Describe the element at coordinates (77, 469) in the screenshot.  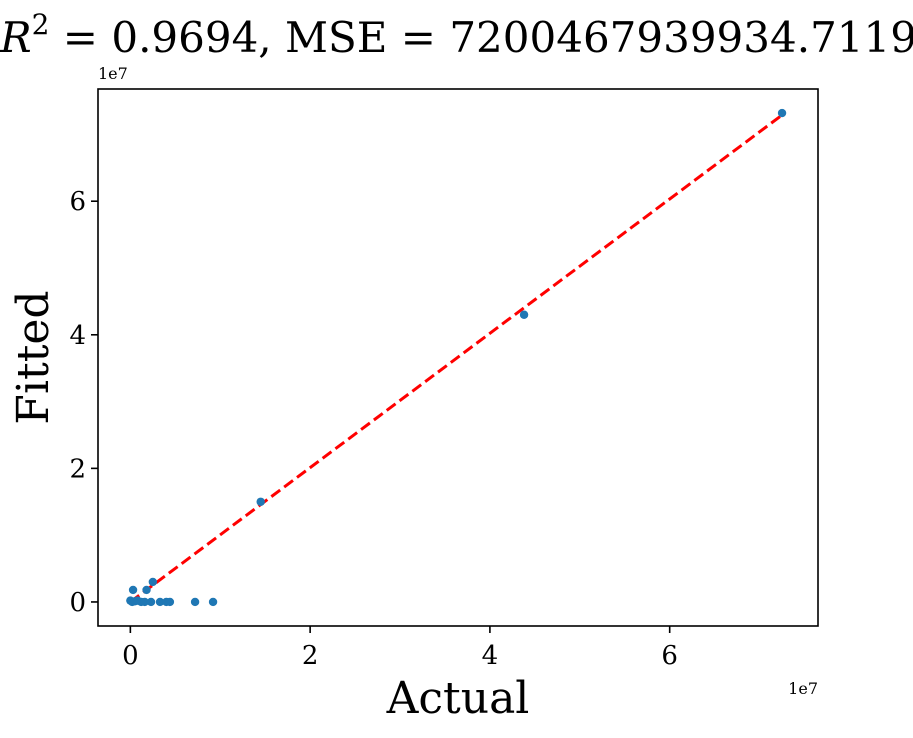
I see `y-tick-label: 2` at that location.